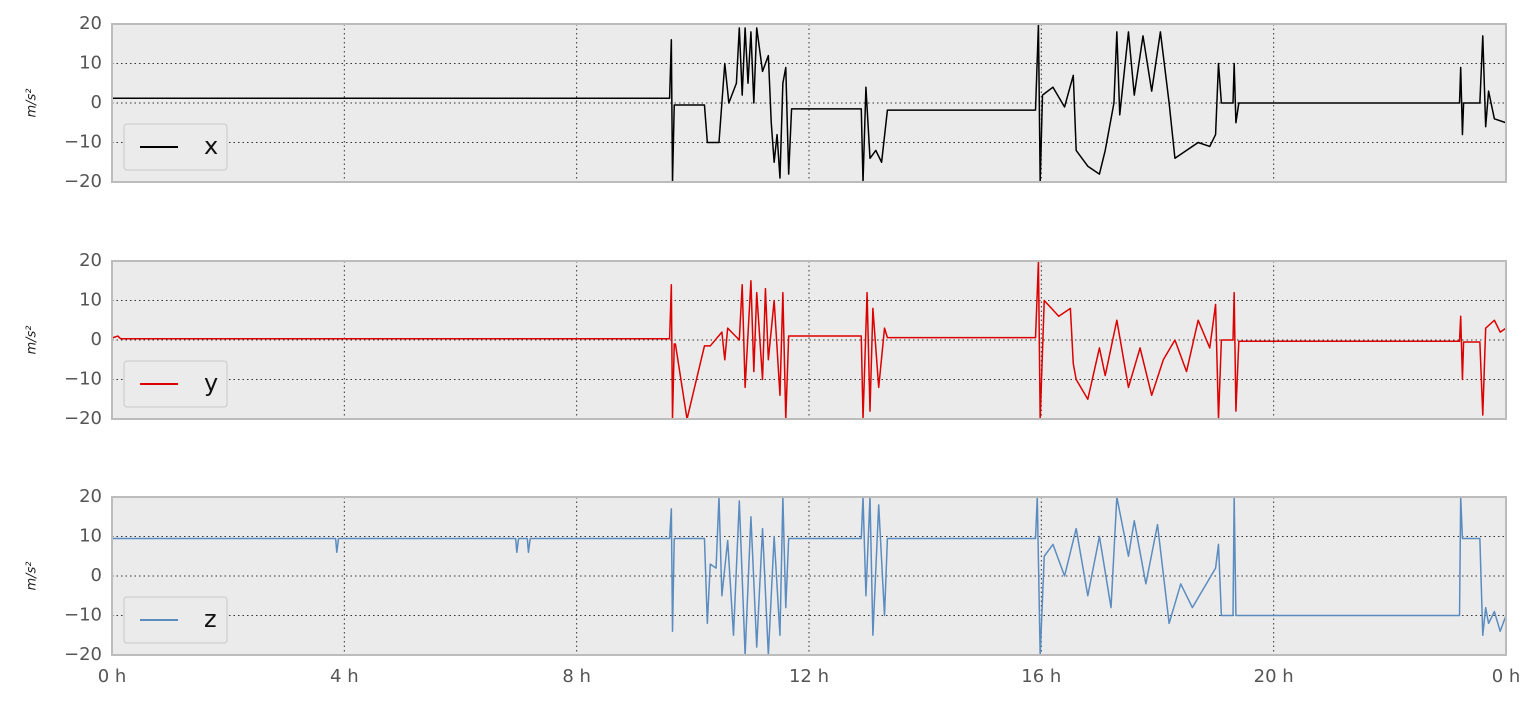 Image resolution: width=1535 pixels, height=706 pixels. Describe the element at coordinates (1274, 676) in the screenshot. I see `x-tick-label: 20 h` at that location.